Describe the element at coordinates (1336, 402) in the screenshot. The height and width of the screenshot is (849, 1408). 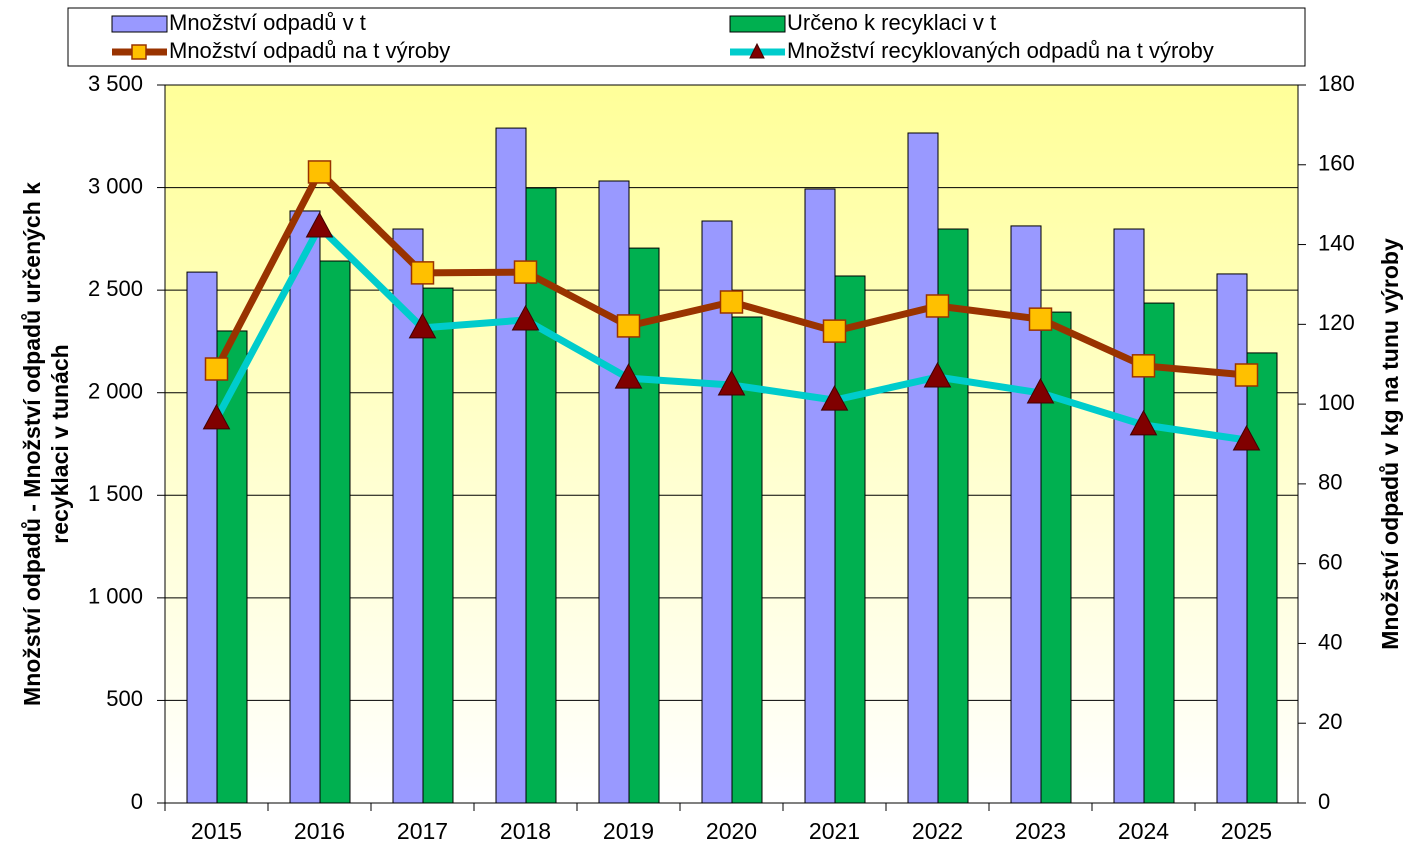
I see `y2-tick-label: 100` at that location.